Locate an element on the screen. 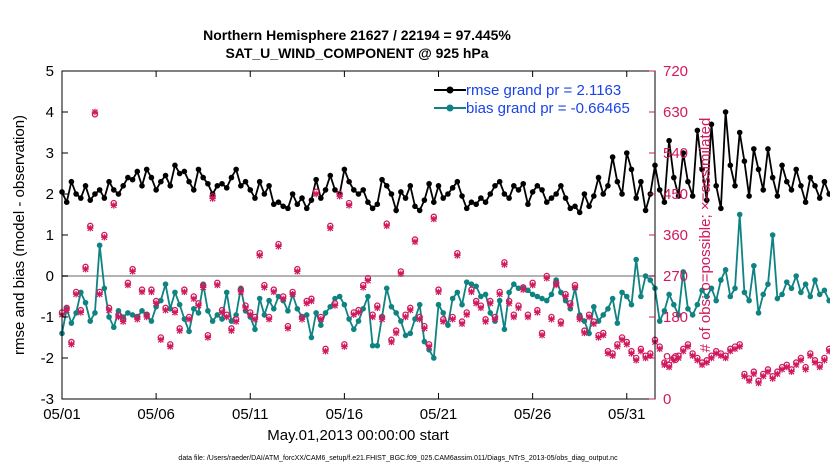 This screenshot has width=830, height=475. y-right-tick-label: 540 is located at coordinates (675, 153).